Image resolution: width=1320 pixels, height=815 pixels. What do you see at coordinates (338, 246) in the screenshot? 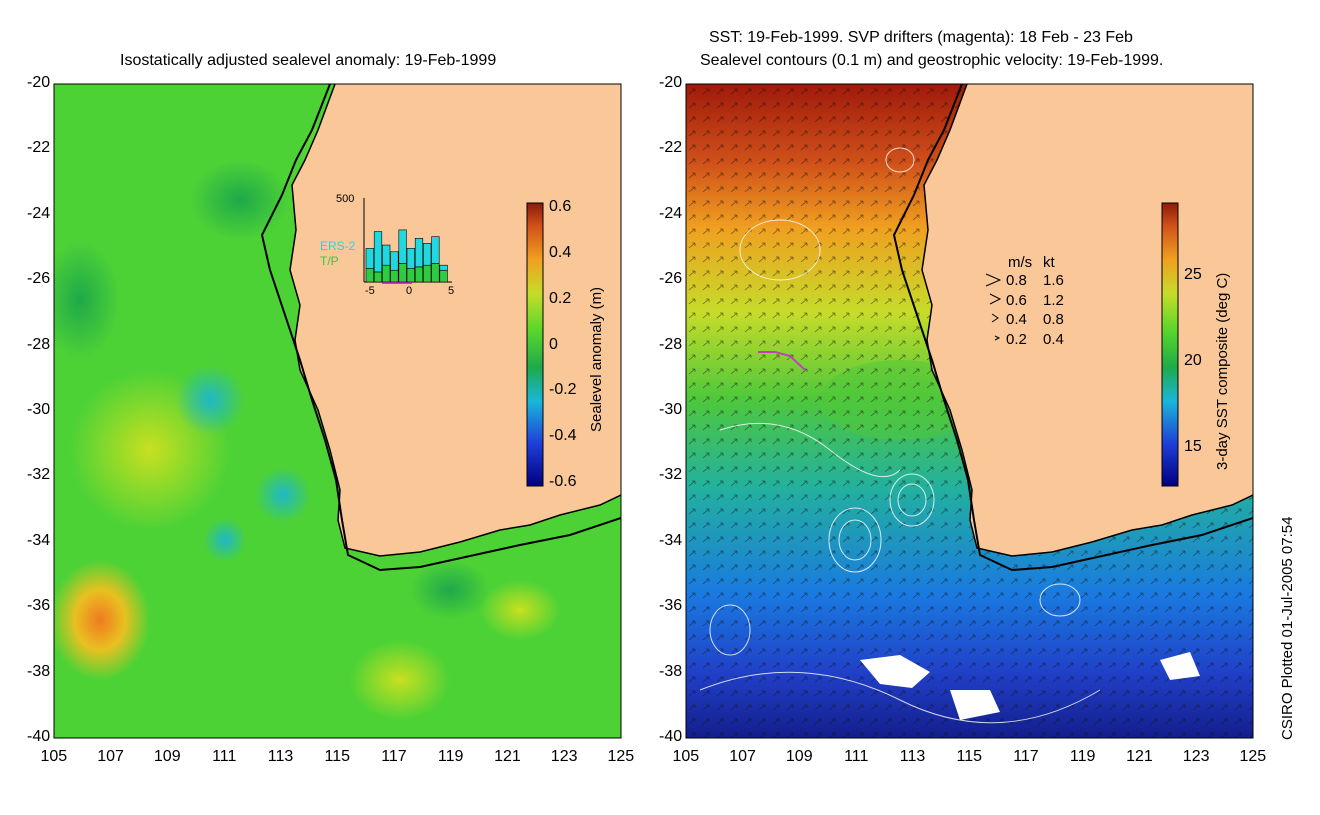
I see `inset-legend-ers2: ERS-2` at bounding box center [338, 246].